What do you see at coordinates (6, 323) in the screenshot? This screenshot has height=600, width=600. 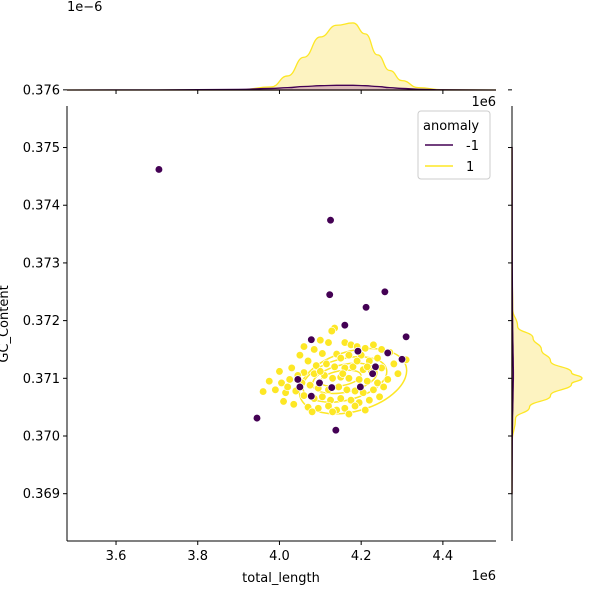 I see `y-axis-label: GC_Content` at bounding box center [6, 323].